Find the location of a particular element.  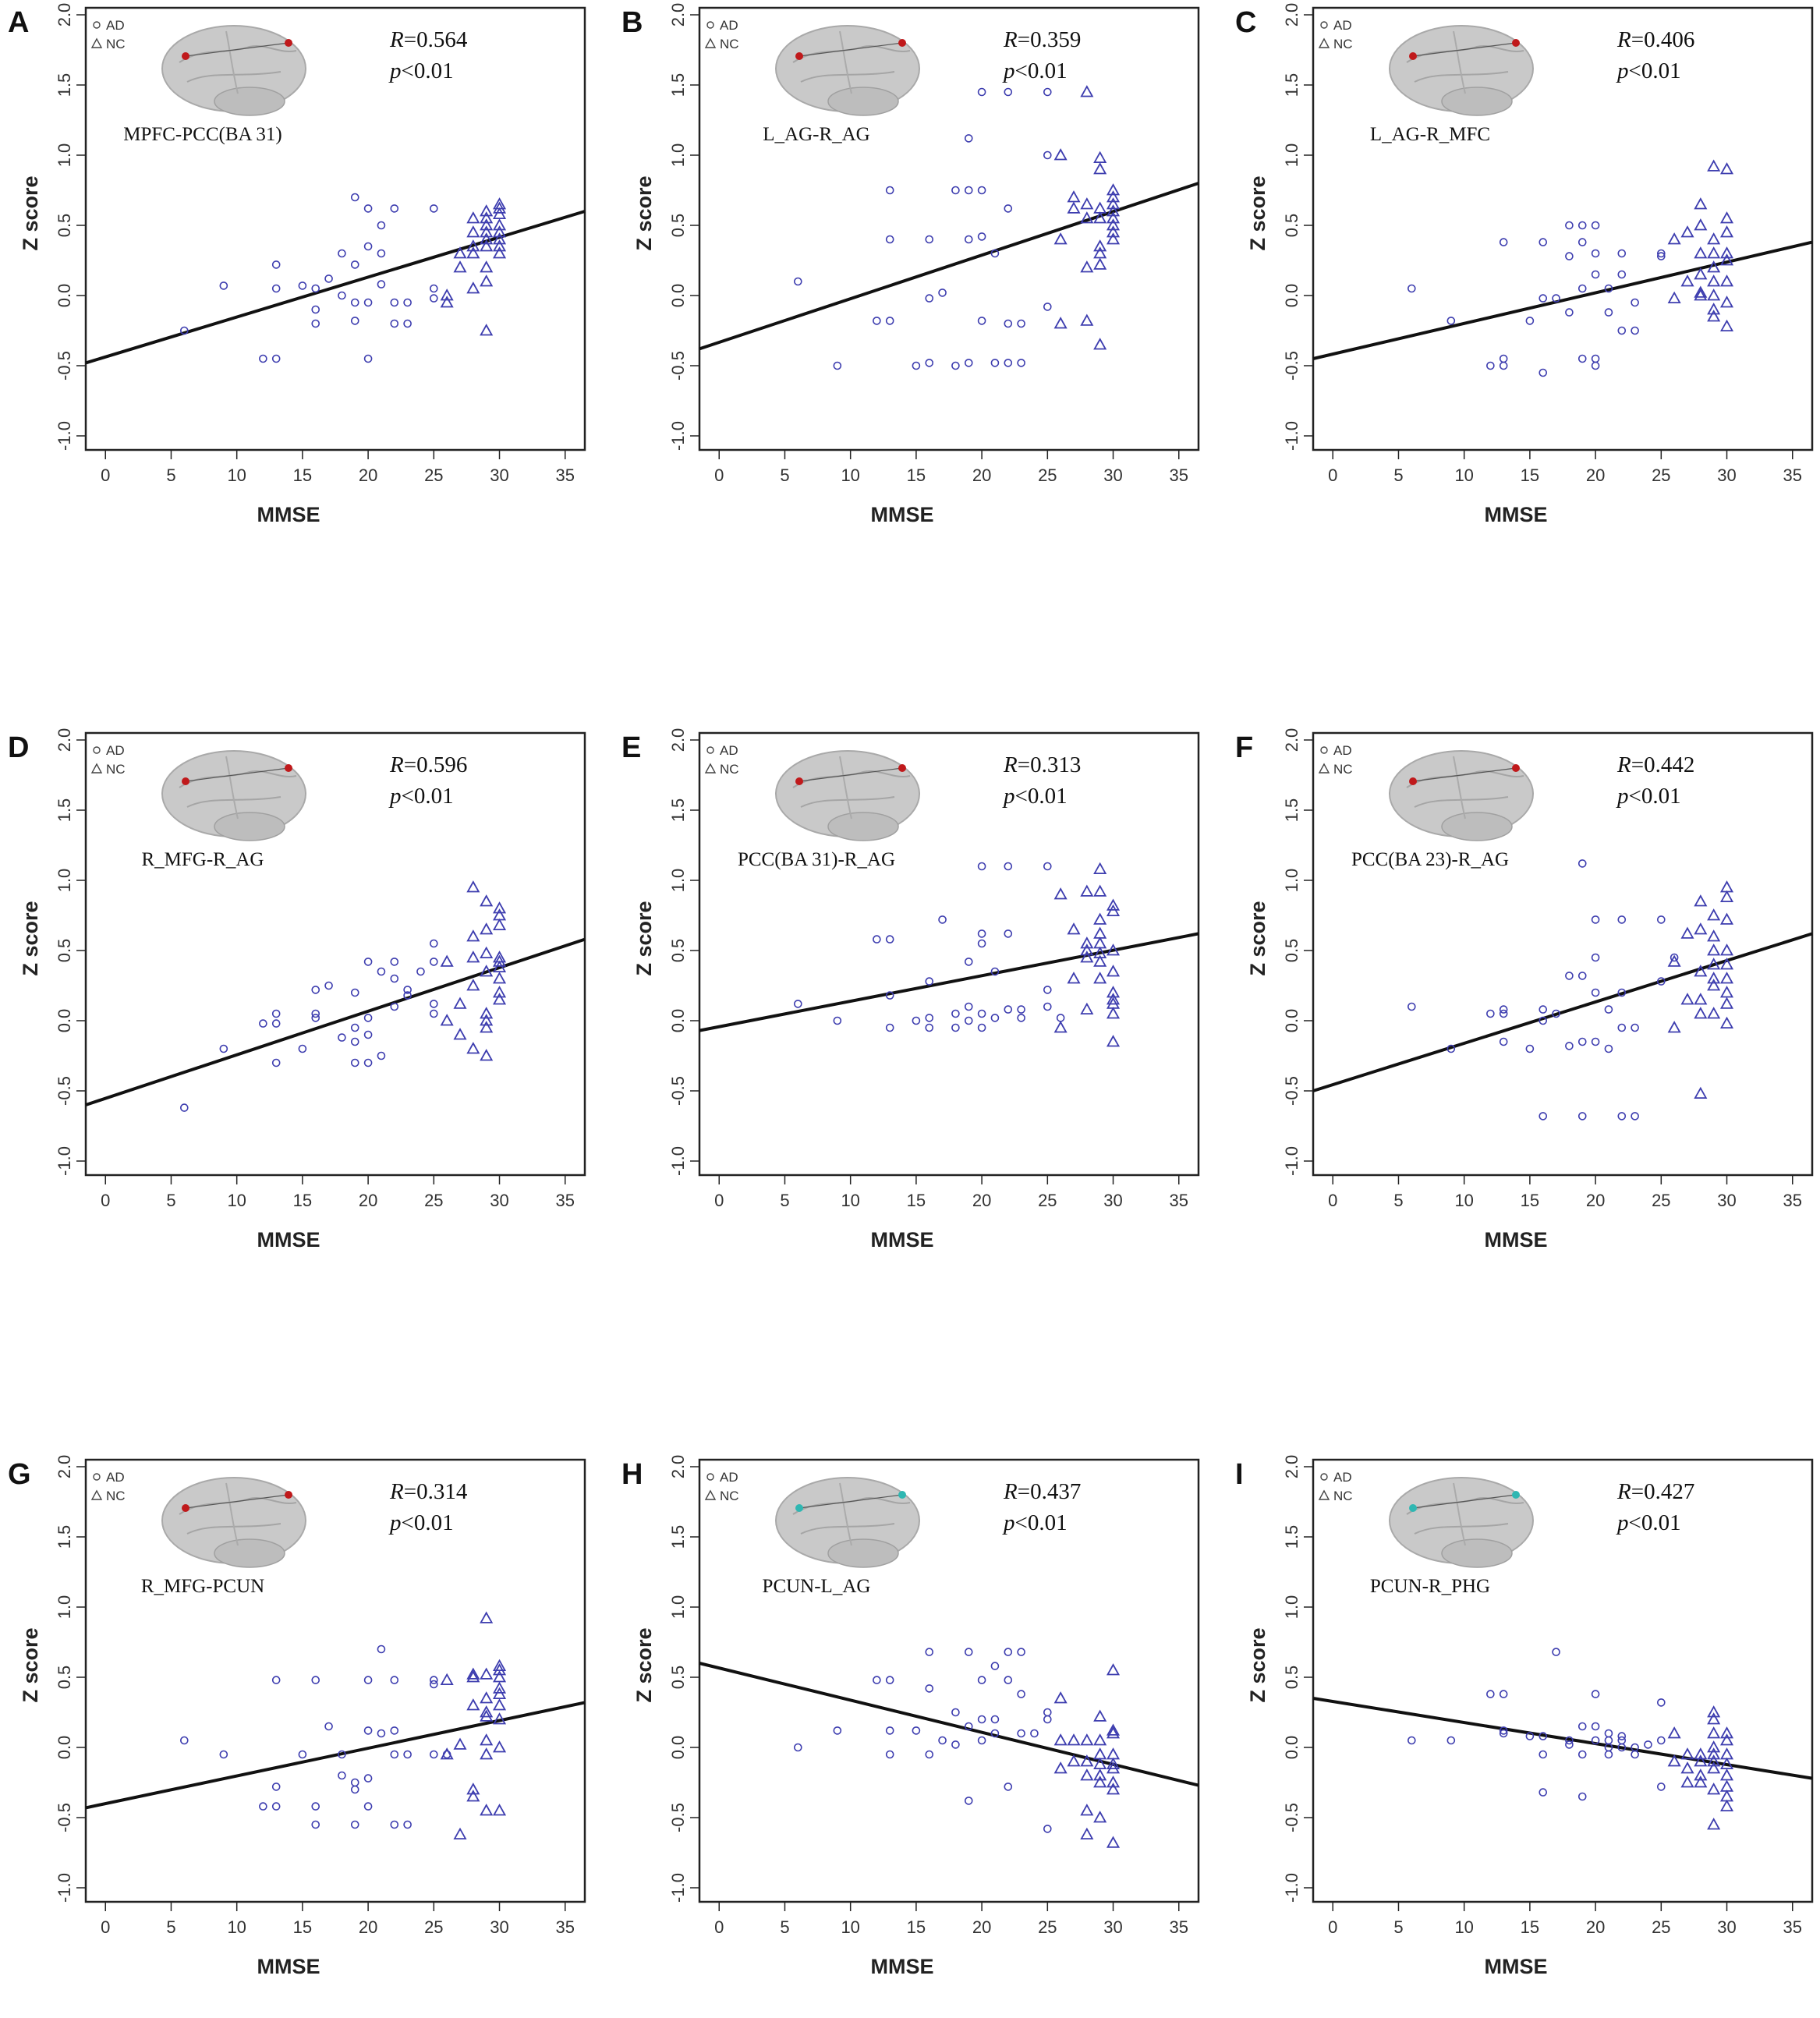

panel-letter: E is located at coordinates (631, 747).